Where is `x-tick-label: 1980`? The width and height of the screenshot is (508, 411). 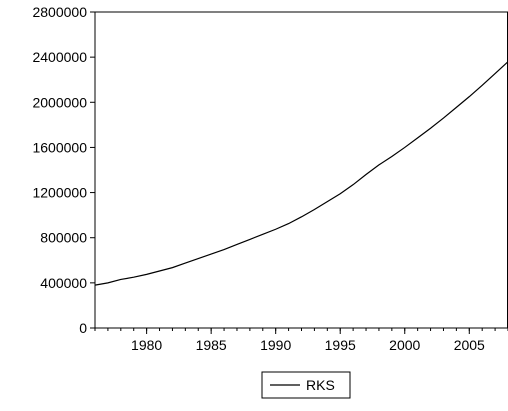 x-tick-label: 1980 is located at coordinates (146, 345).